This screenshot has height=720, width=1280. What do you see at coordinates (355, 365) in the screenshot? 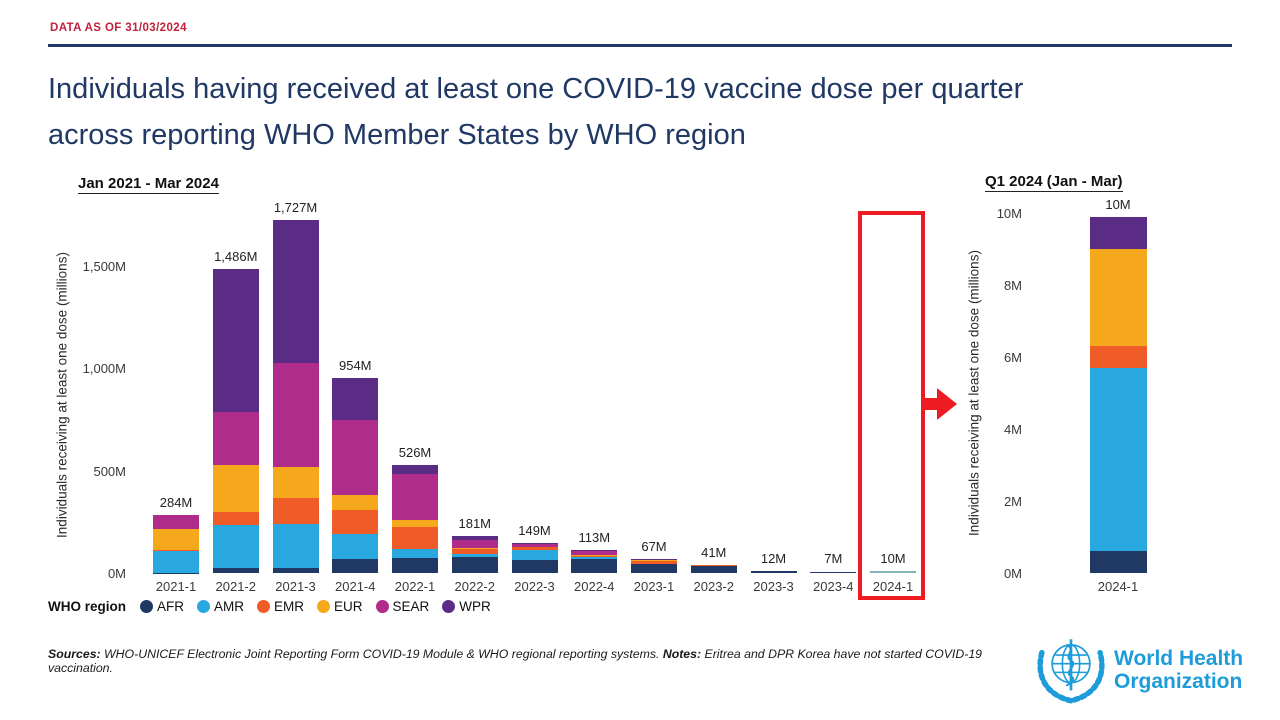
I see `total-label-2021-4: 954M` at bounding box center [355, 365].